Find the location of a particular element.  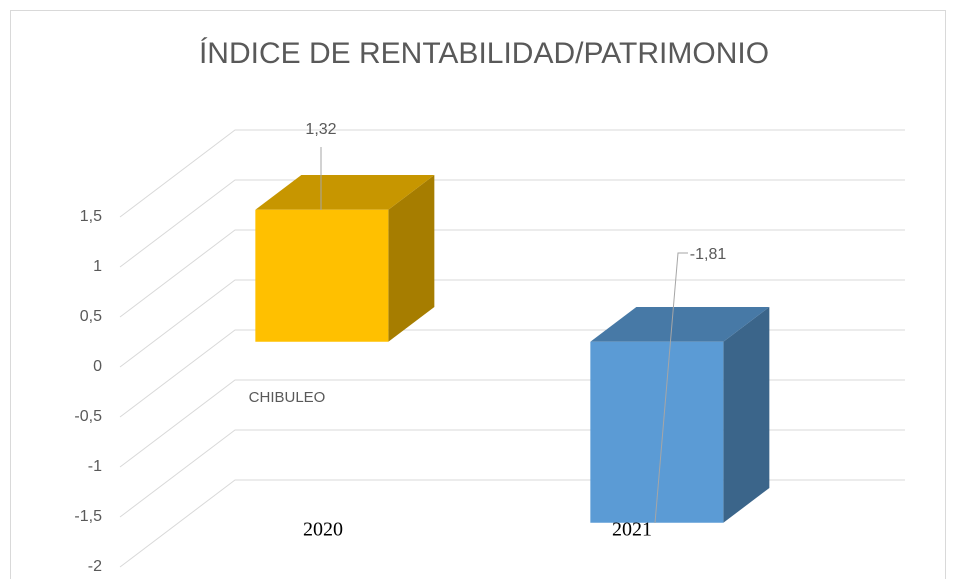

x-tick-label: 2021 is located at coordinates (632, 530).